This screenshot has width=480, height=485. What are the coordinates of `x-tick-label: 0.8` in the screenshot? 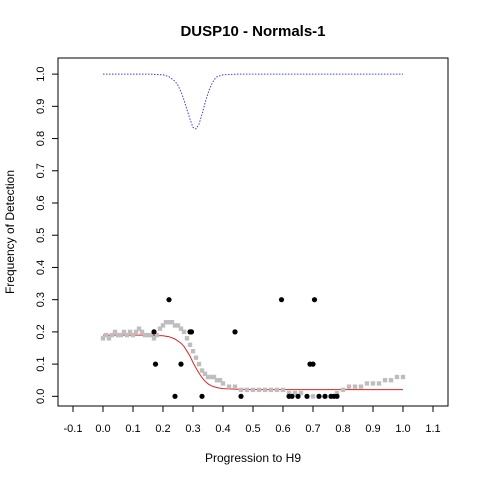 It's located at (342, 429).